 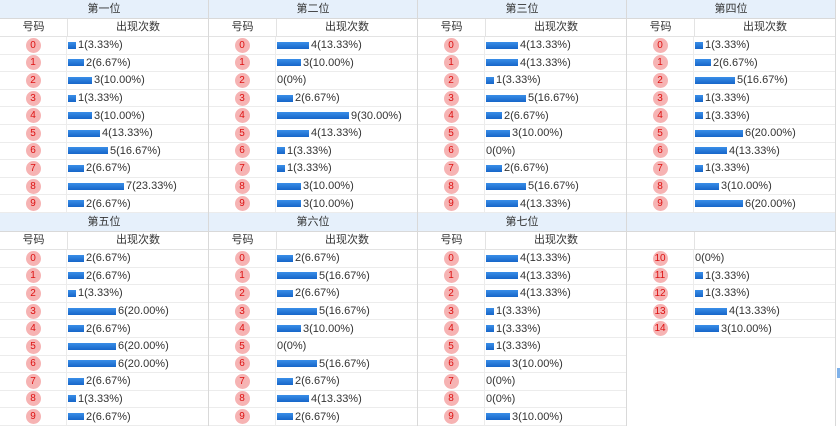 What do you see at coordinates (731, 63) in the screenshot?
I see `table-row: 1 2(6.67%)` at bounding box center [731, 63].